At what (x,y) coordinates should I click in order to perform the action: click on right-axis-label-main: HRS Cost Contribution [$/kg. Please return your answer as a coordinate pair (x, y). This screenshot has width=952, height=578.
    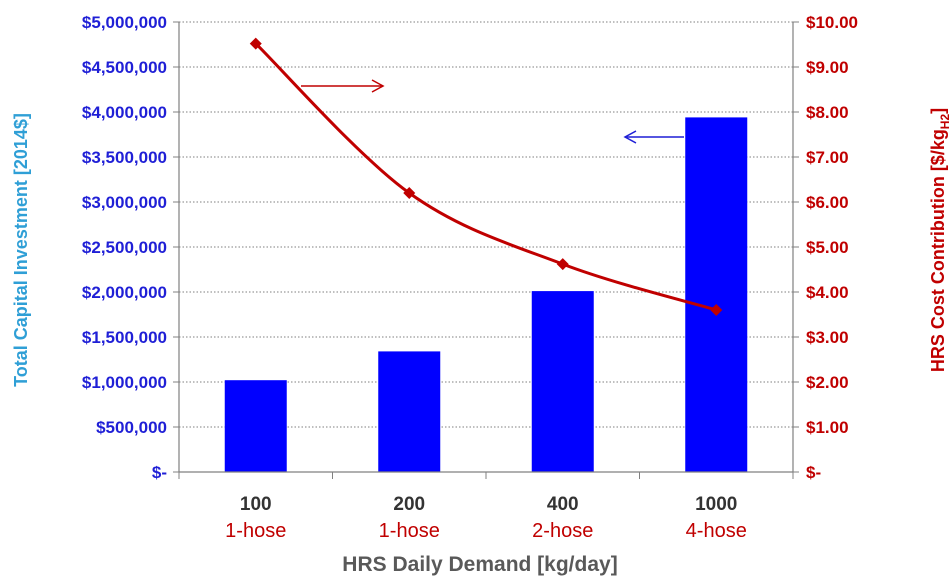
    Looking at the image, I should click on (938, 250).